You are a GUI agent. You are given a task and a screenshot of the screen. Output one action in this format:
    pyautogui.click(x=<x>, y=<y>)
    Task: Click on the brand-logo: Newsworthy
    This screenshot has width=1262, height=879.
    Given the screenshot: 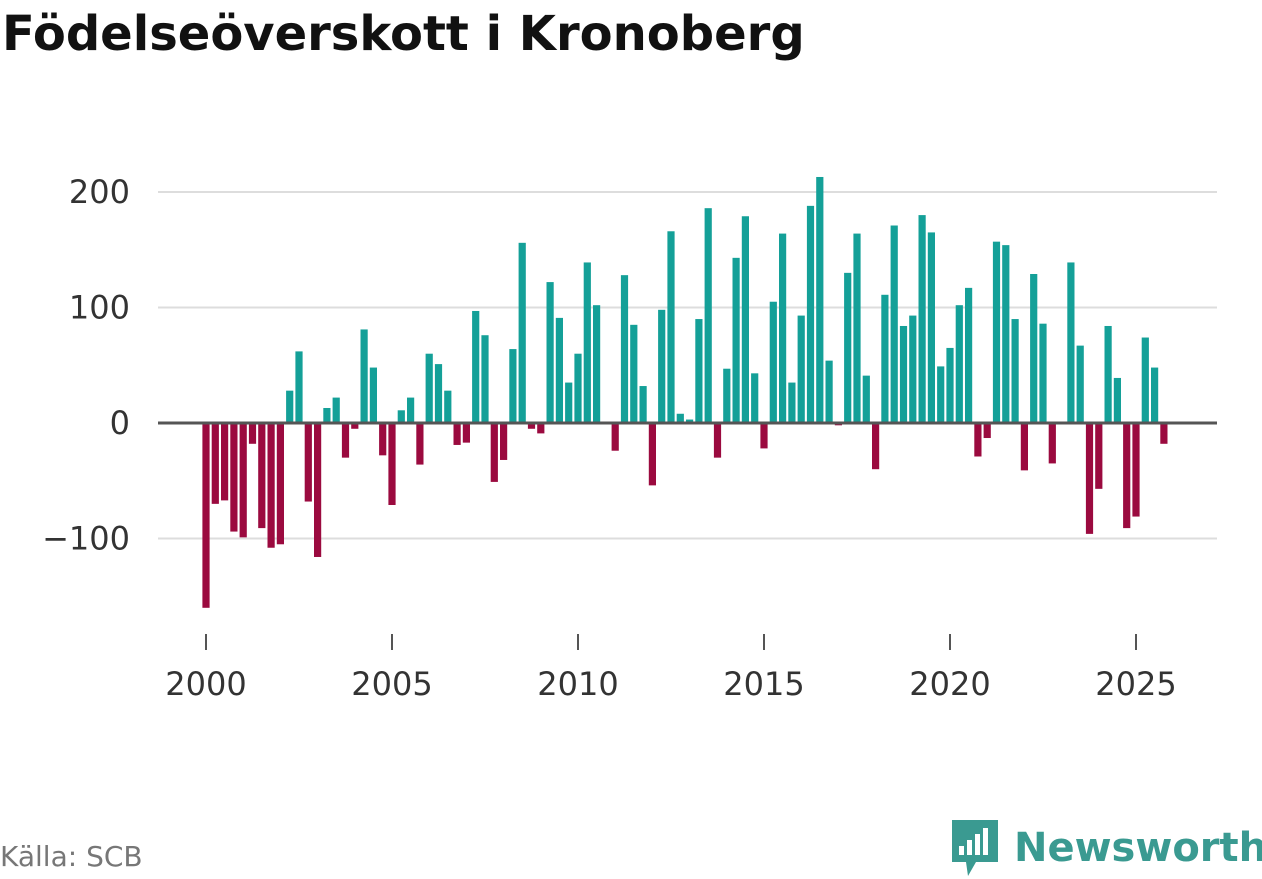 What is the action you would take?
    pyautogui.click(x=1106, y=848)
    